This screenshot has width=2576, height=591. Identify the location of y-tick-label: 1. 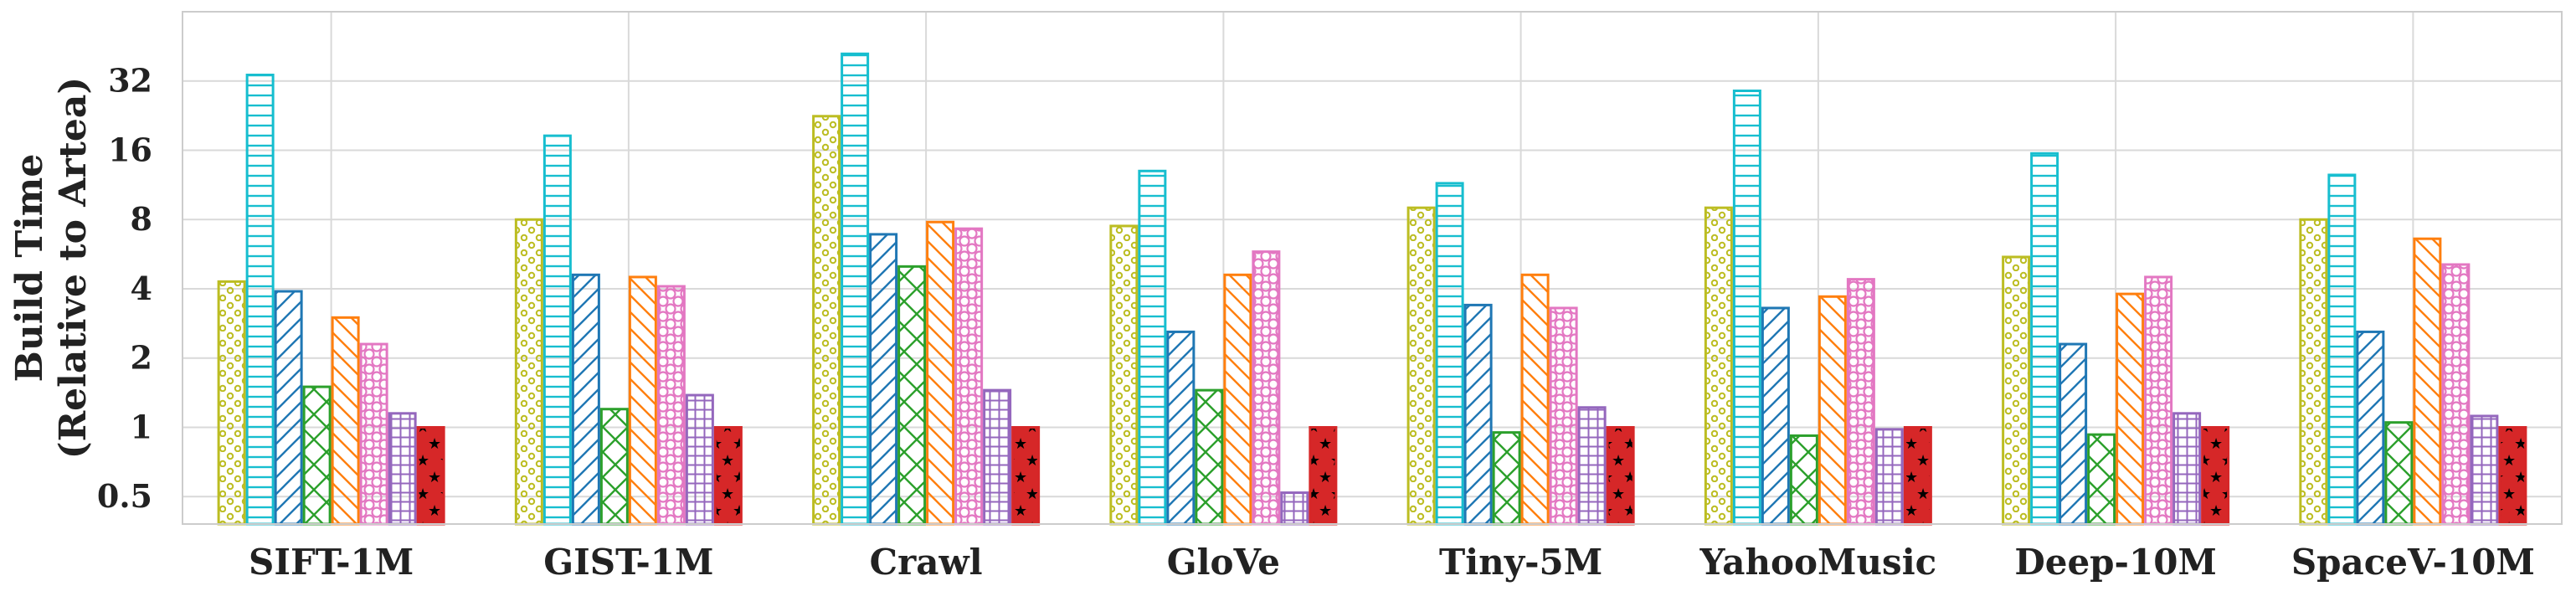
(141, 426).